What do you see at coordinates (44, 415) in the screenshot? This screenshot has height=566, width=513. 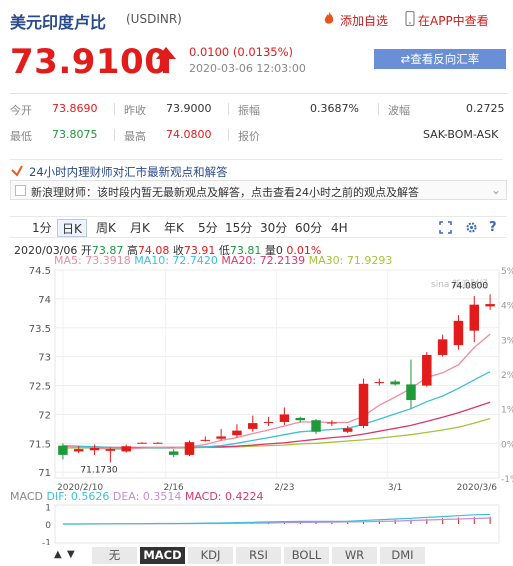 I see `y-tick-label: 72` at bounding box center [44, 415].